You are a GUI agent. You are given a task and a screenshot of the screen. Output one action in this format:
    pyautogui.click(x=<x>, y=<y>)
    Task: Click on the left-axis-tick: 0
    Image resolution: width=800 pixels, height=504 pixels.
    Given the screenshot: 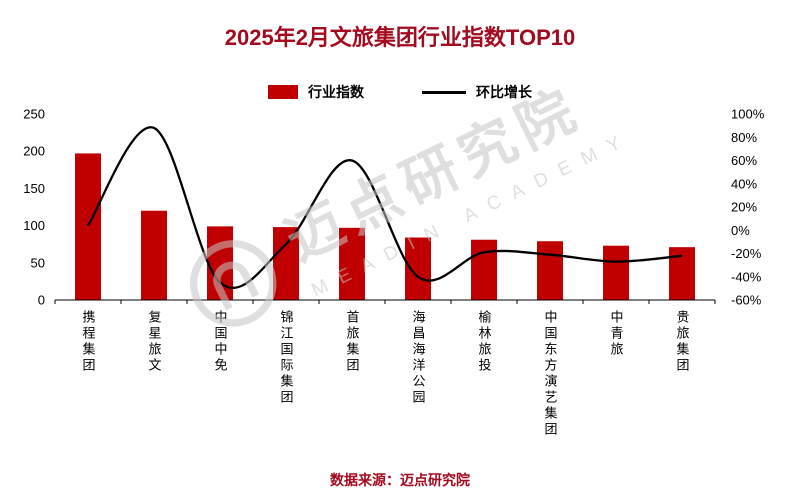 What is the action you would take?
    pyautogui.click(x=41, y=300)
    